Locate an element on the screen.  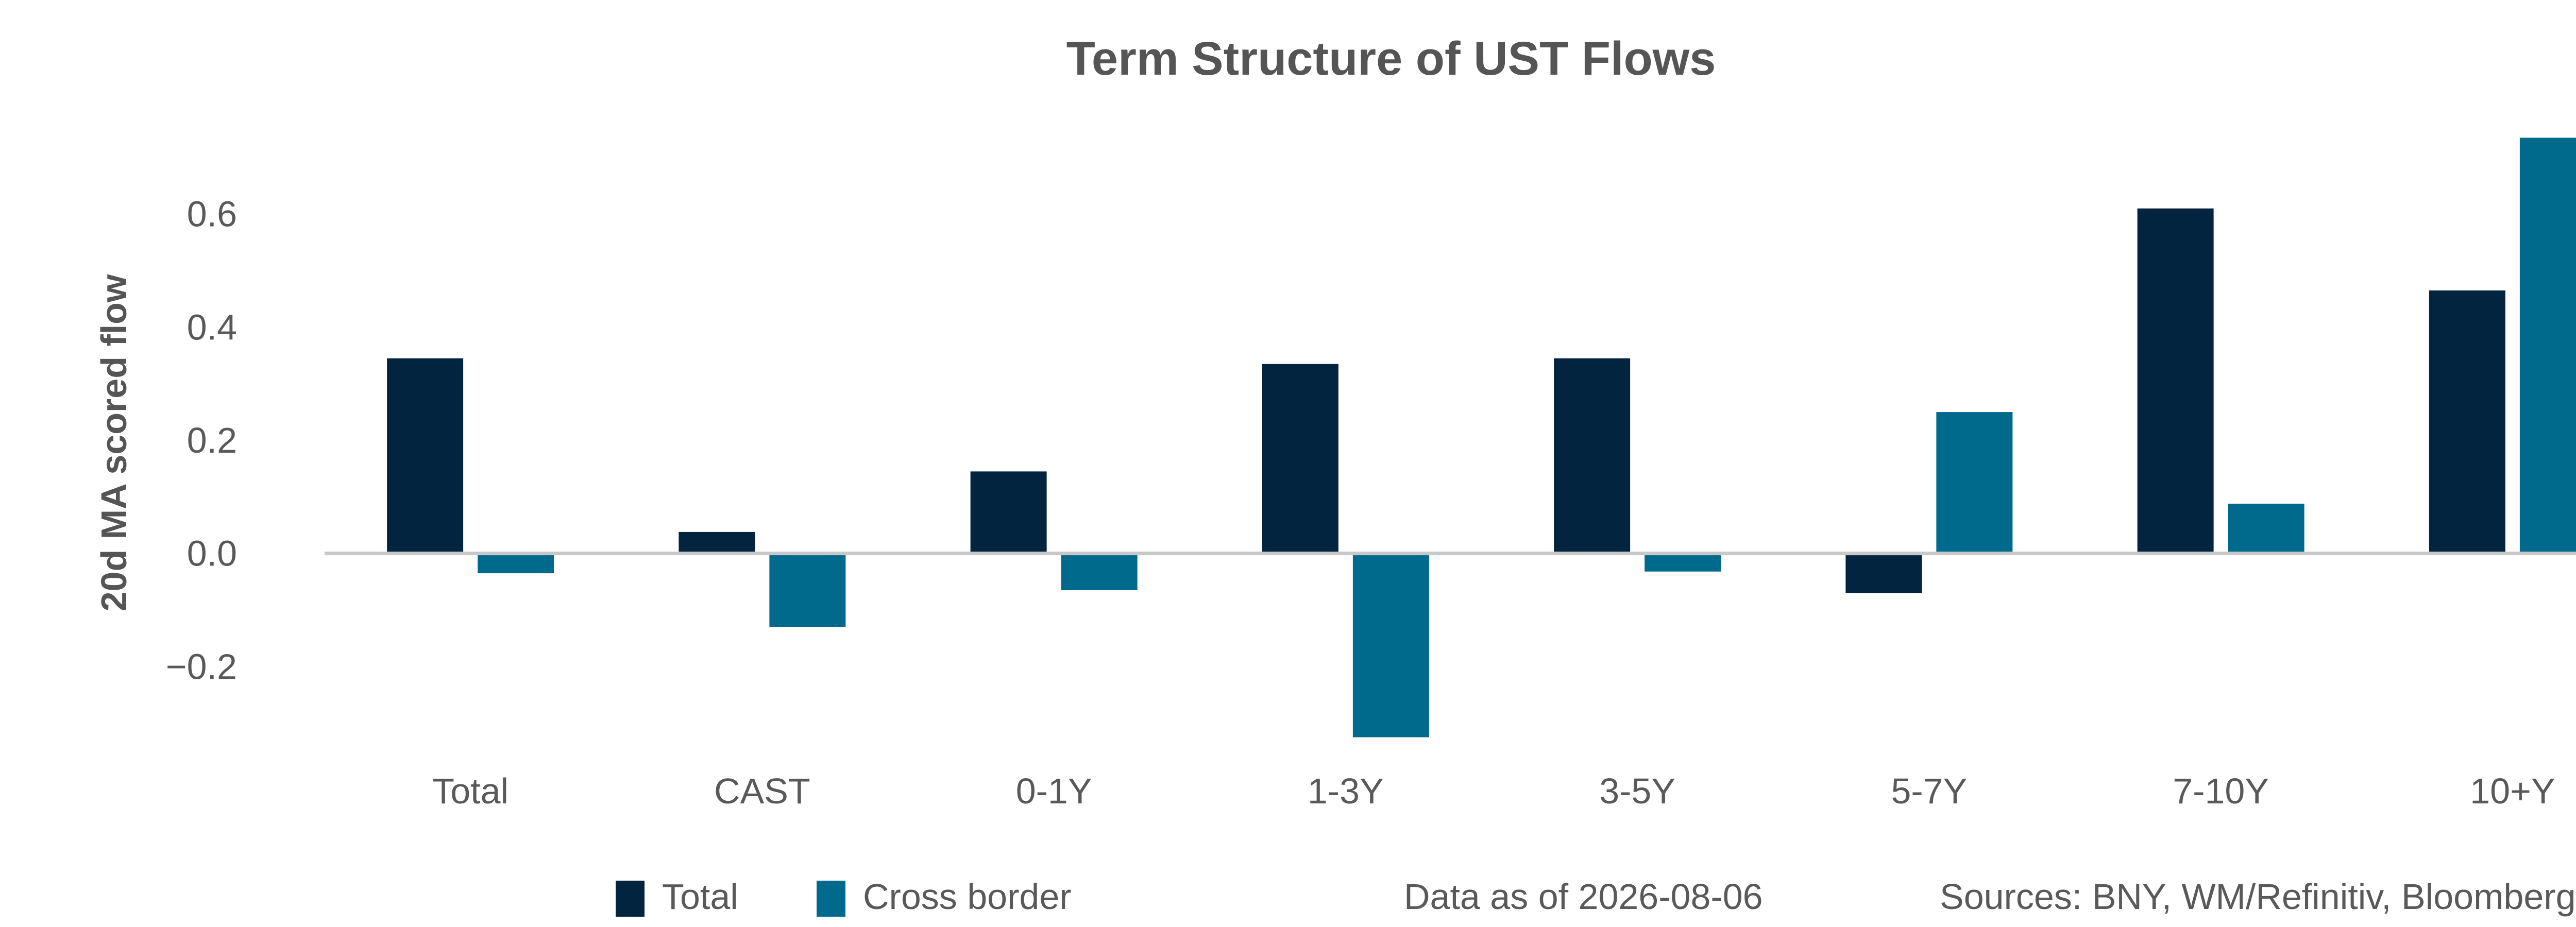
bar-cross-border-total is located at coordinates (516, 563).